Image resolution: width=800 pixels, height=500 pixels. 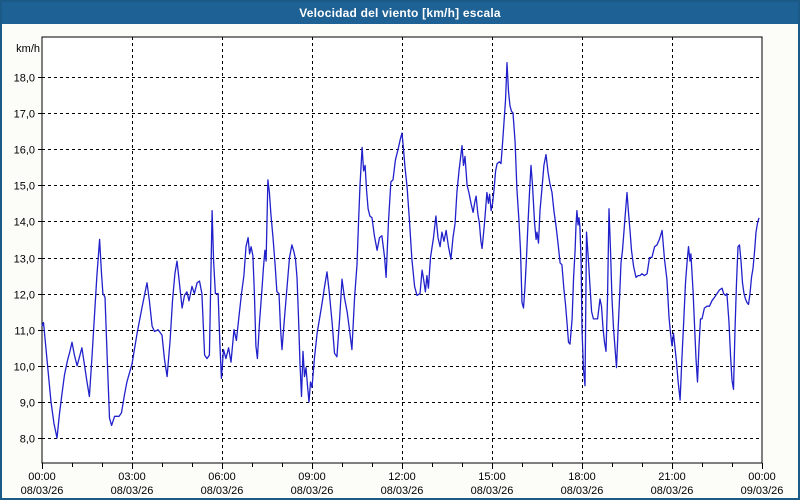 What do you see at coordinates (222, 477) in the screenshot?
I see `x-tick-time-label: 06:00` at bounding box center [222, 477].